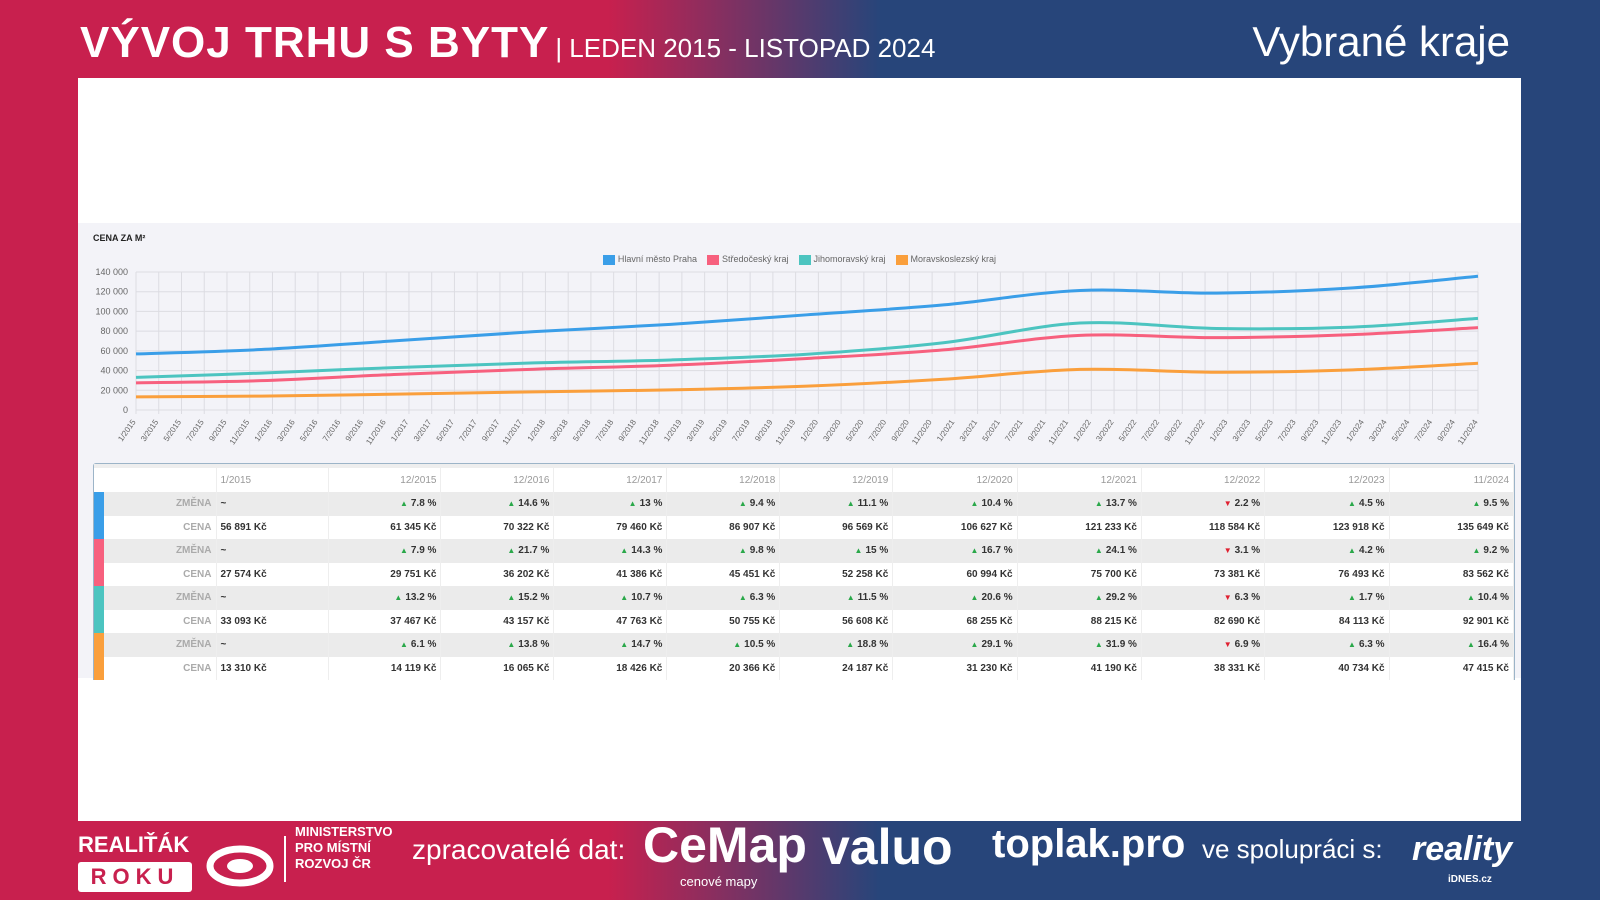 This screenshot has height=900, width=1600. Describe the element at coordinates (559, 431) in the screenshot. I see `x-tick-label: 3/2018` at that location.